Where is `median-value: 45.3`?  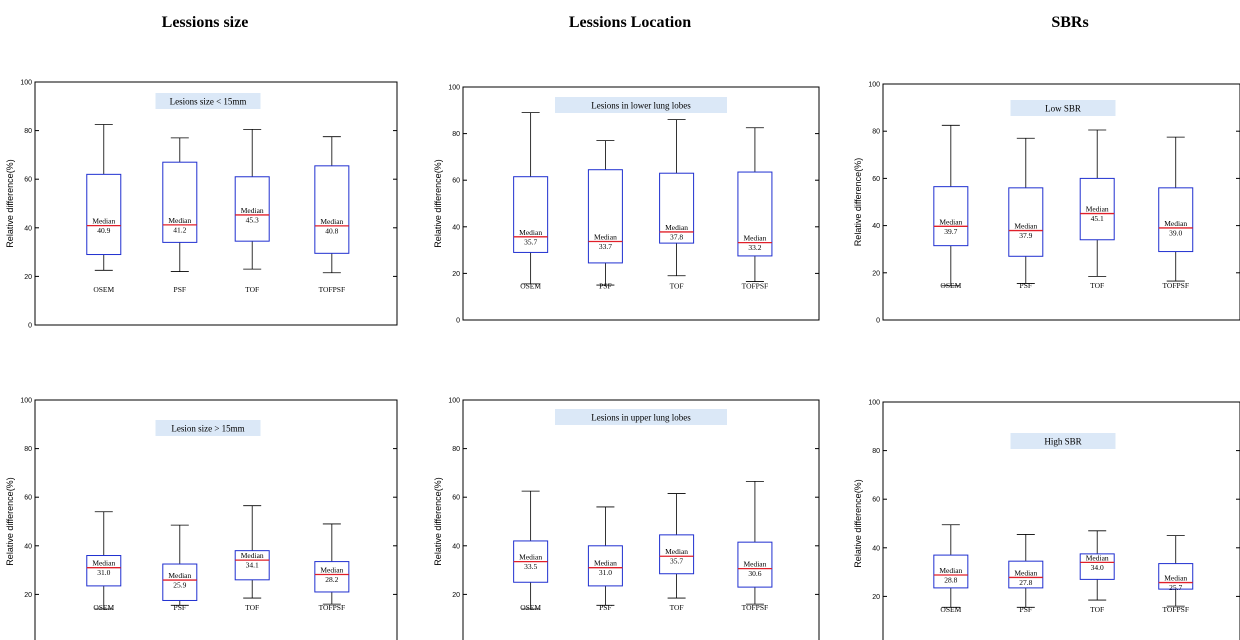
median-value: 45.3 is located at coordinates (252, 219).